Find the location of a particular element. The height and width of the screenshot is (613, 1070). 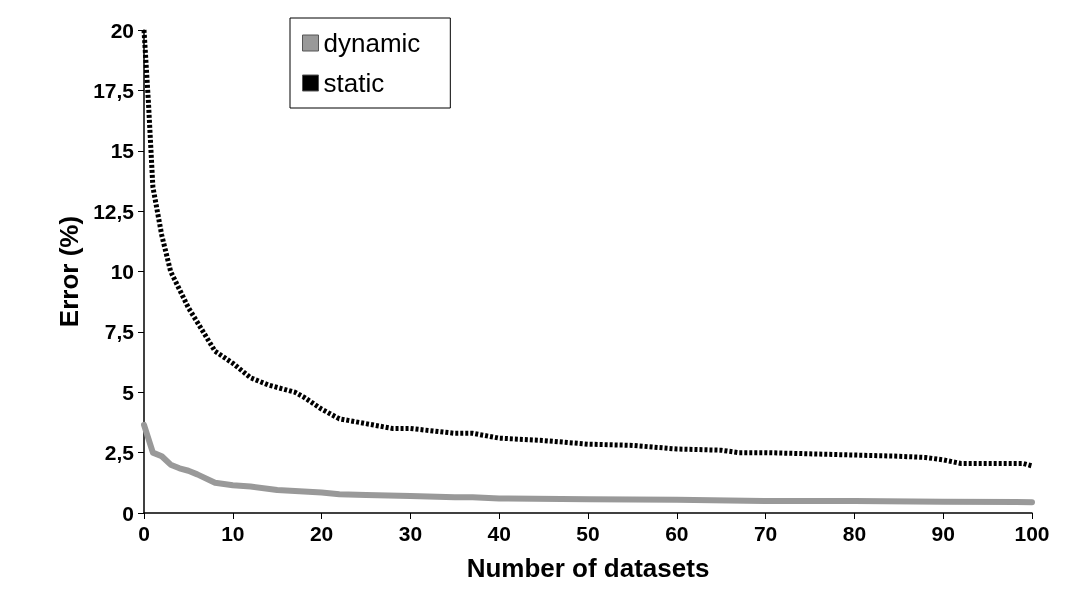

x-tick-label: 40 is located at coordinates (499, 533).